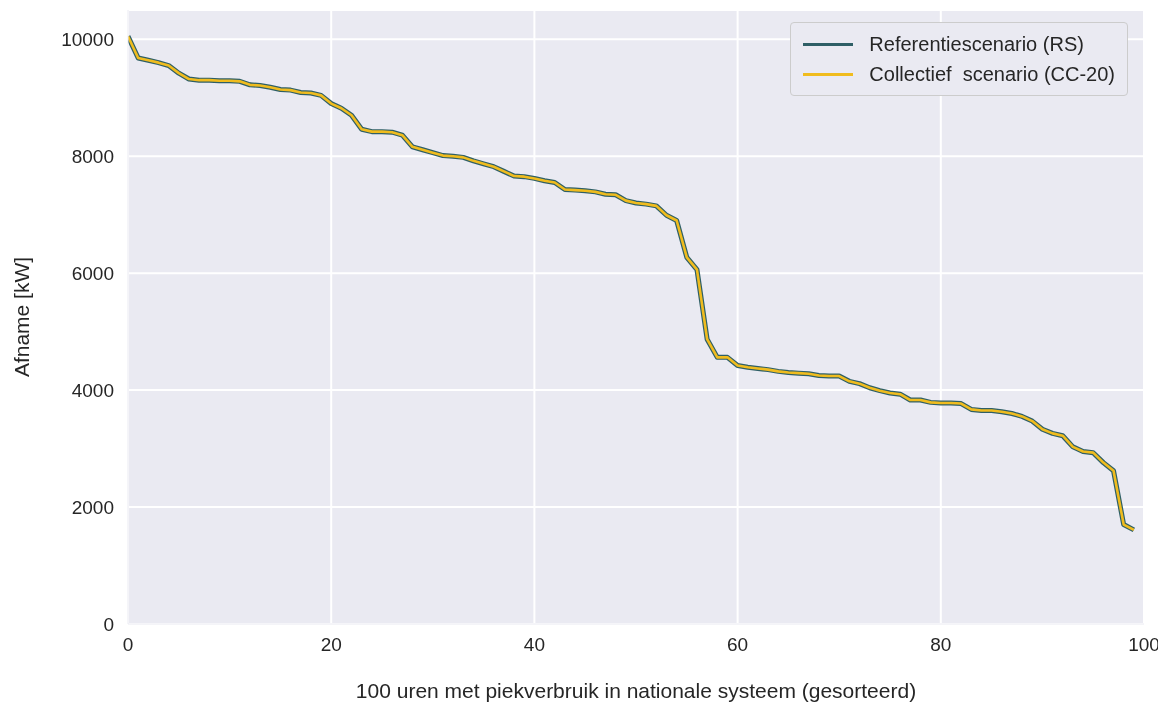 This screenshot has height=714, width=1169. Describe the element at coordinates (92, 390) in the screenshot. I see `y-tick-label: 4000` at that location.